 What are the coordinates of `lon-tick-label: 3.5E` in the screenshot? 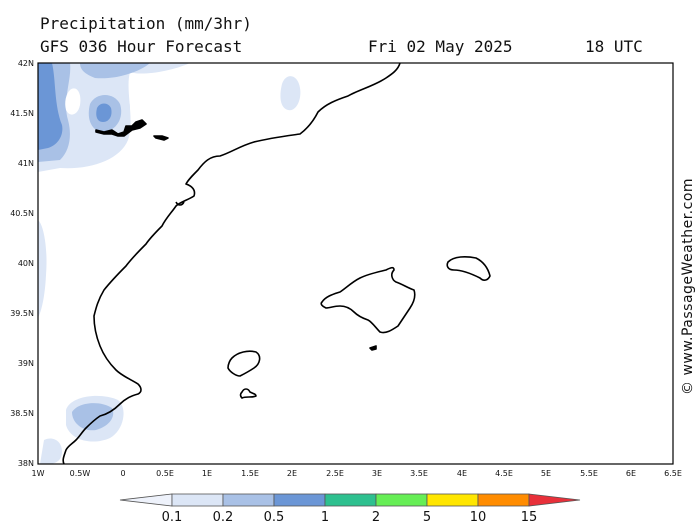 It's located at (419, 473).